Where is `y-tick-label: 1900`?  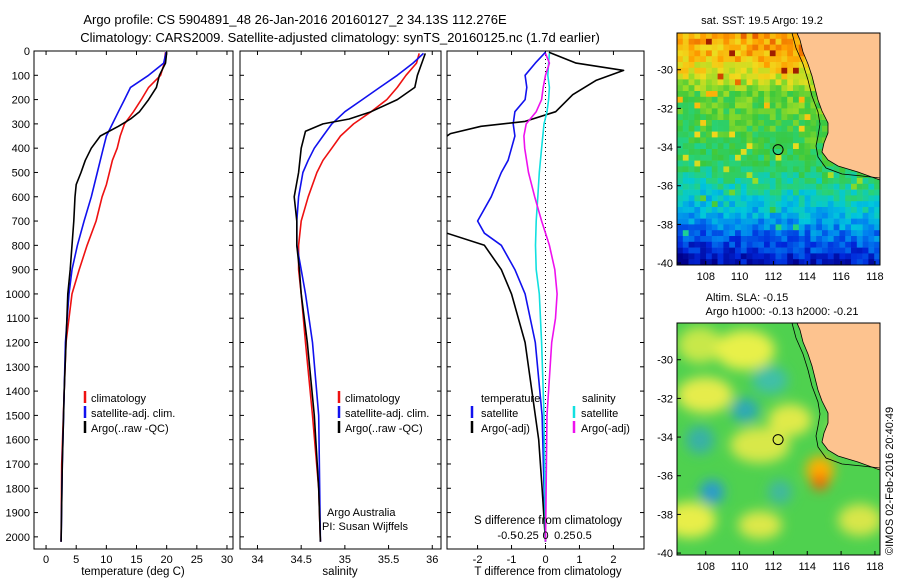
y-tick-label: 1900 is located at coordinates (18, 514).